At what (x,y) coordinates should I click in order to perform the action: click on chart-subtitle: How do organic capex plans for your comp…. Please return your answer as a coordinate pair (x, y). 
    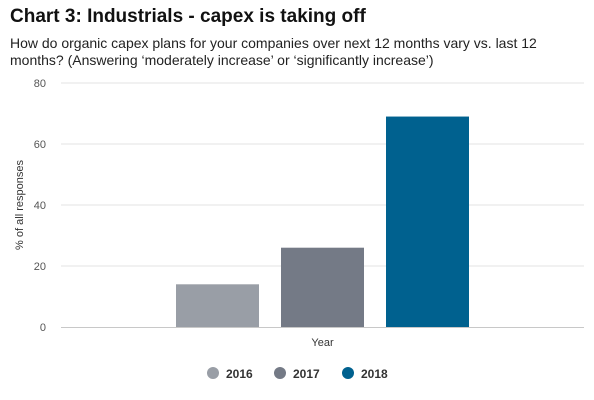
    Looking at the image, I should click on (273, 51).